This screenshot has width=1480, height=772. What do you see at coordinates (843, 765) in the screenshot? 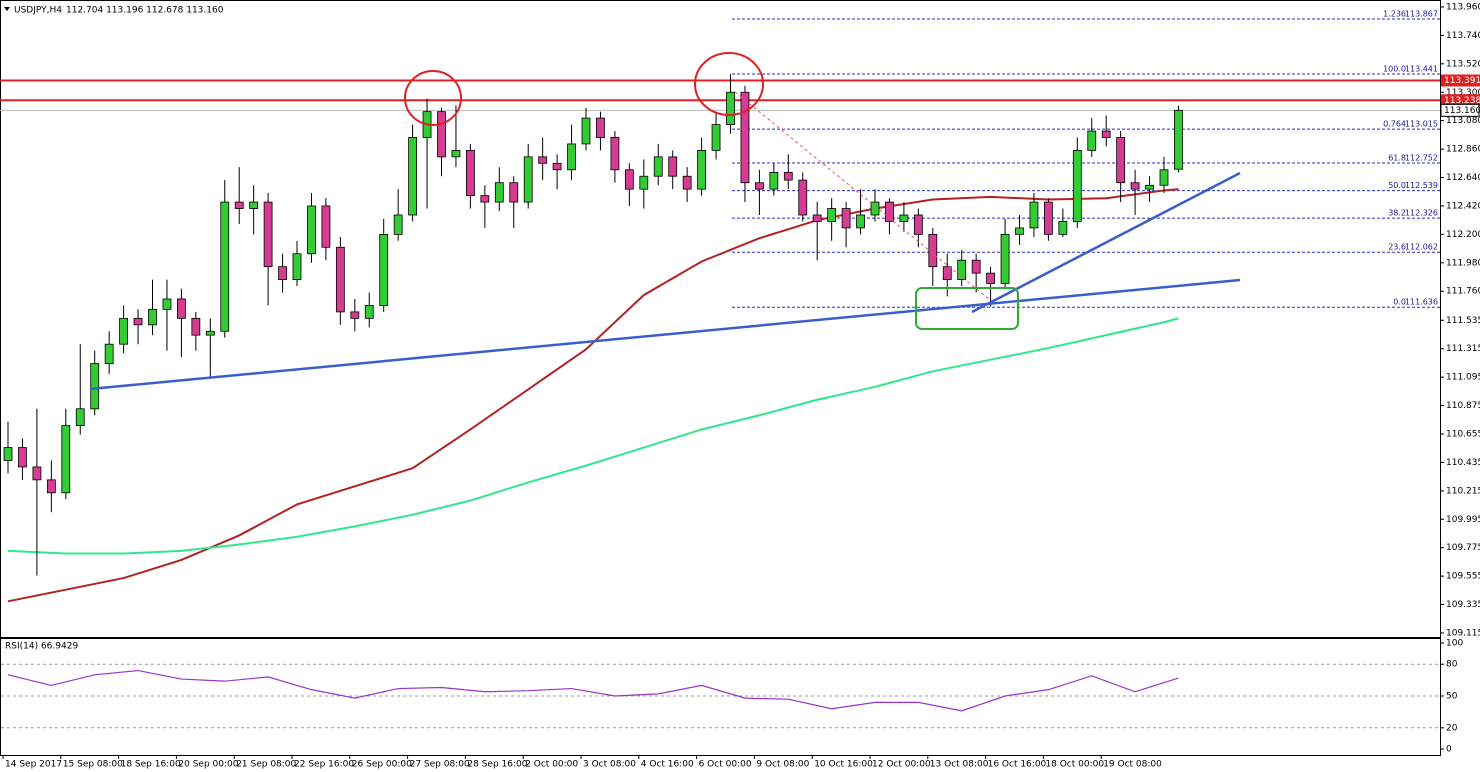
I see `x-tick-label: 10 Oct 16:00` at bounding box center [843, 765].